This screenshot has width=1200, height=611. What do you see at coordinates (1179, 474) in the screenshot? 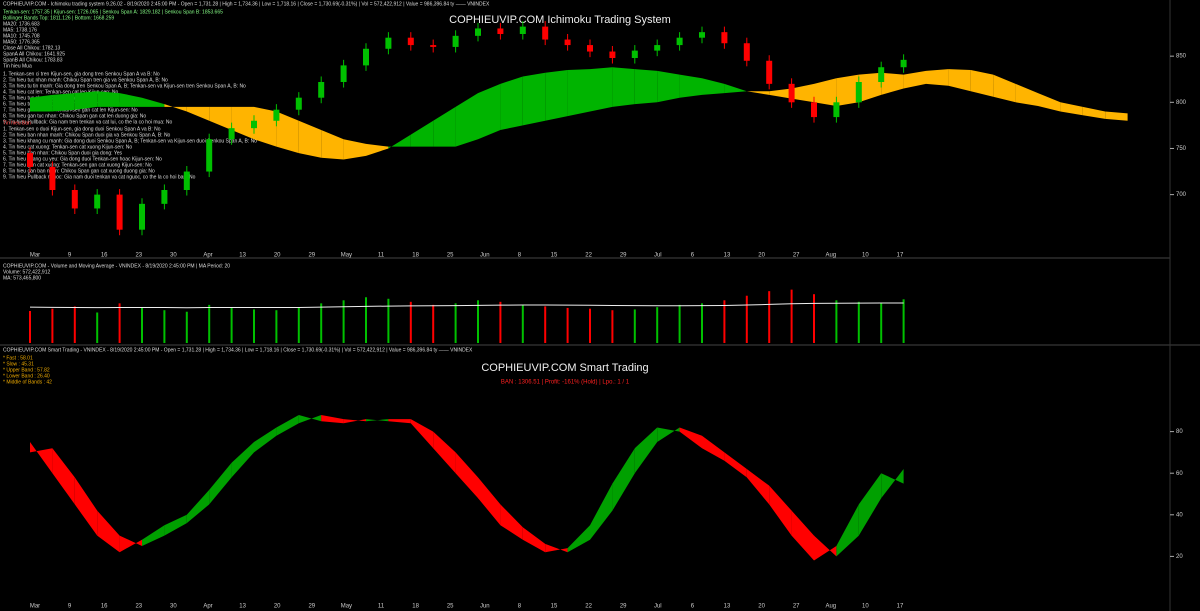
I see `y-tick-label: 60` at bounding box center [1179, 474].